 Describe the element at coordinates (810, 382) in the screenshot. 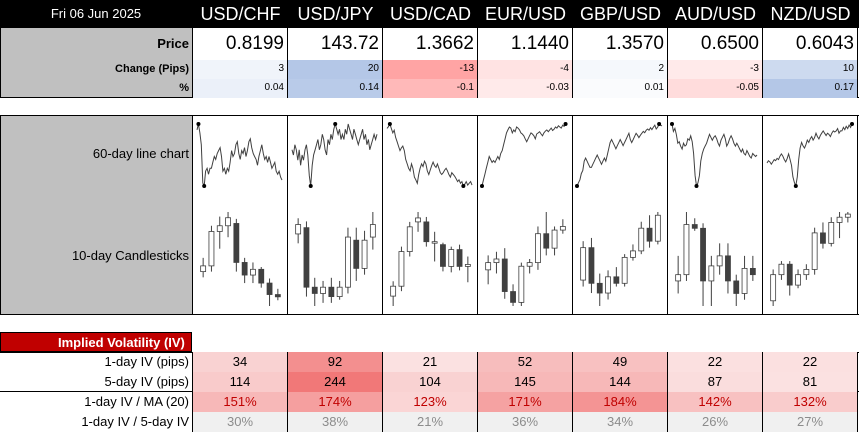

I see `iv-cell-day5: 81` at that location.